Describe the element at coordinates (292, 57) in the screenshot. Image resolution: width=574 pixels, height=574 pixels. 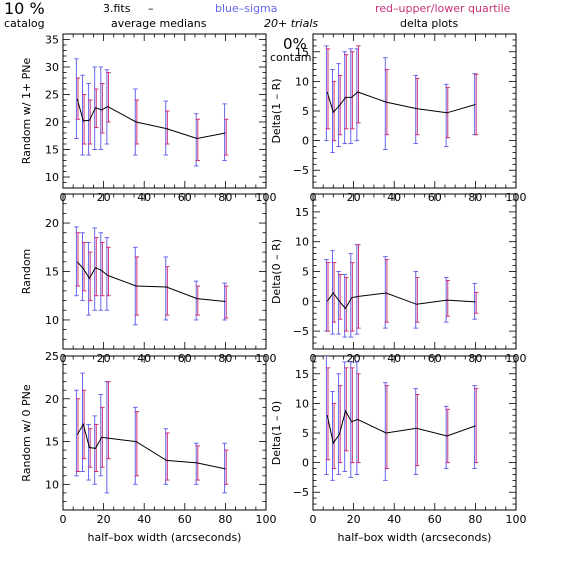
I see `contam-label: contam.` at that location.